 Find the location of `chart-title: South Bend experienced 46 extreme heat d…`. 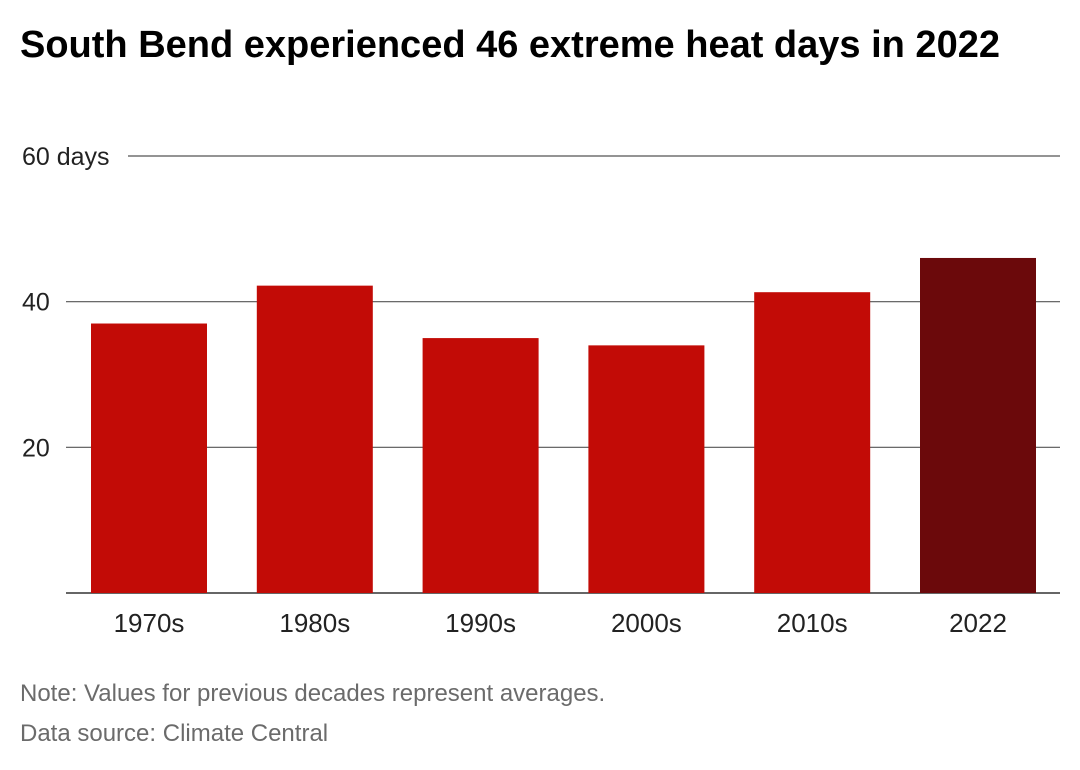

chart-title: South Bend experienced 46 extreme heat d… is located at coordinates (510, 45).